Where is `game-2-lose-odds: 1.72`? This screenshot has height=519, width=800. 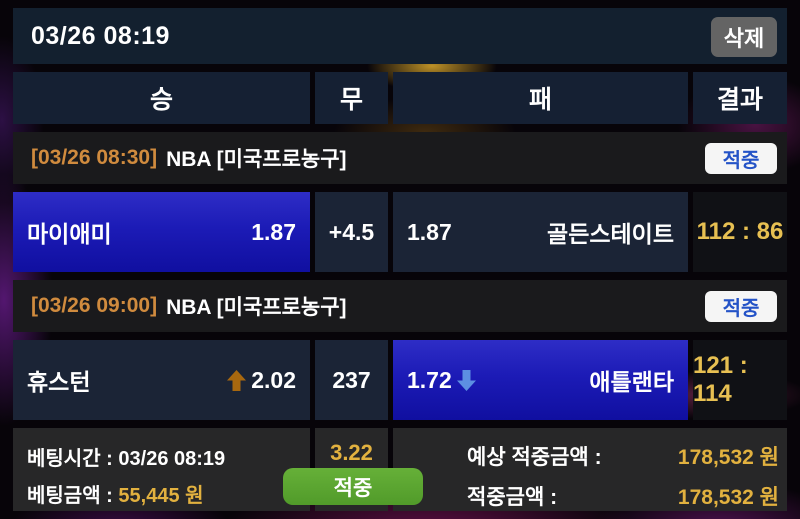
game-2-lose-odds: 1.72 is located at coordinates (429, 379).